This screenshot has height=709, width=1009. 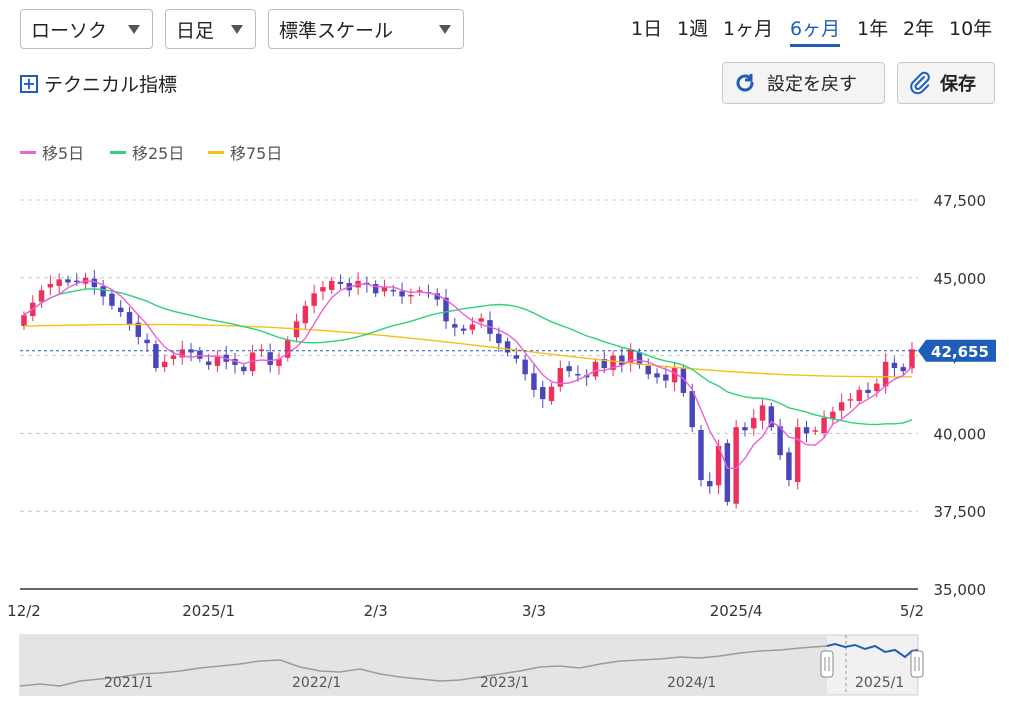 What do you see at coordinates (912, 611) in the screenshot?
I see `x-tick-label: 5/2` at bounding box center [912, 611].